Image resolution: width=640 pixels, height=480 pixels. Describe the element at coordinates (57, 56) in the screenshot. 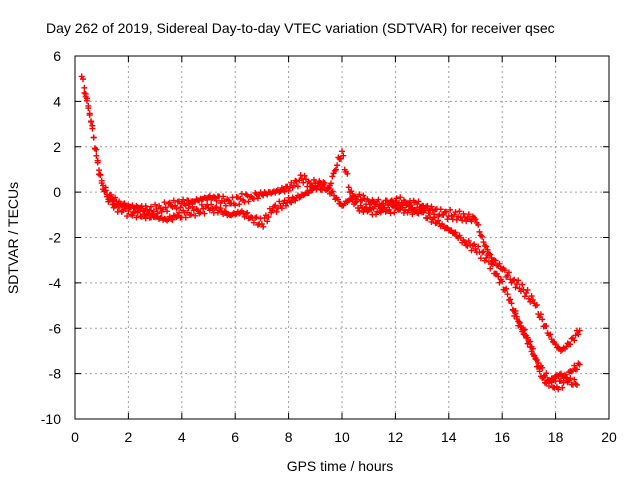

I see `y-tick-label: 6` at that location.